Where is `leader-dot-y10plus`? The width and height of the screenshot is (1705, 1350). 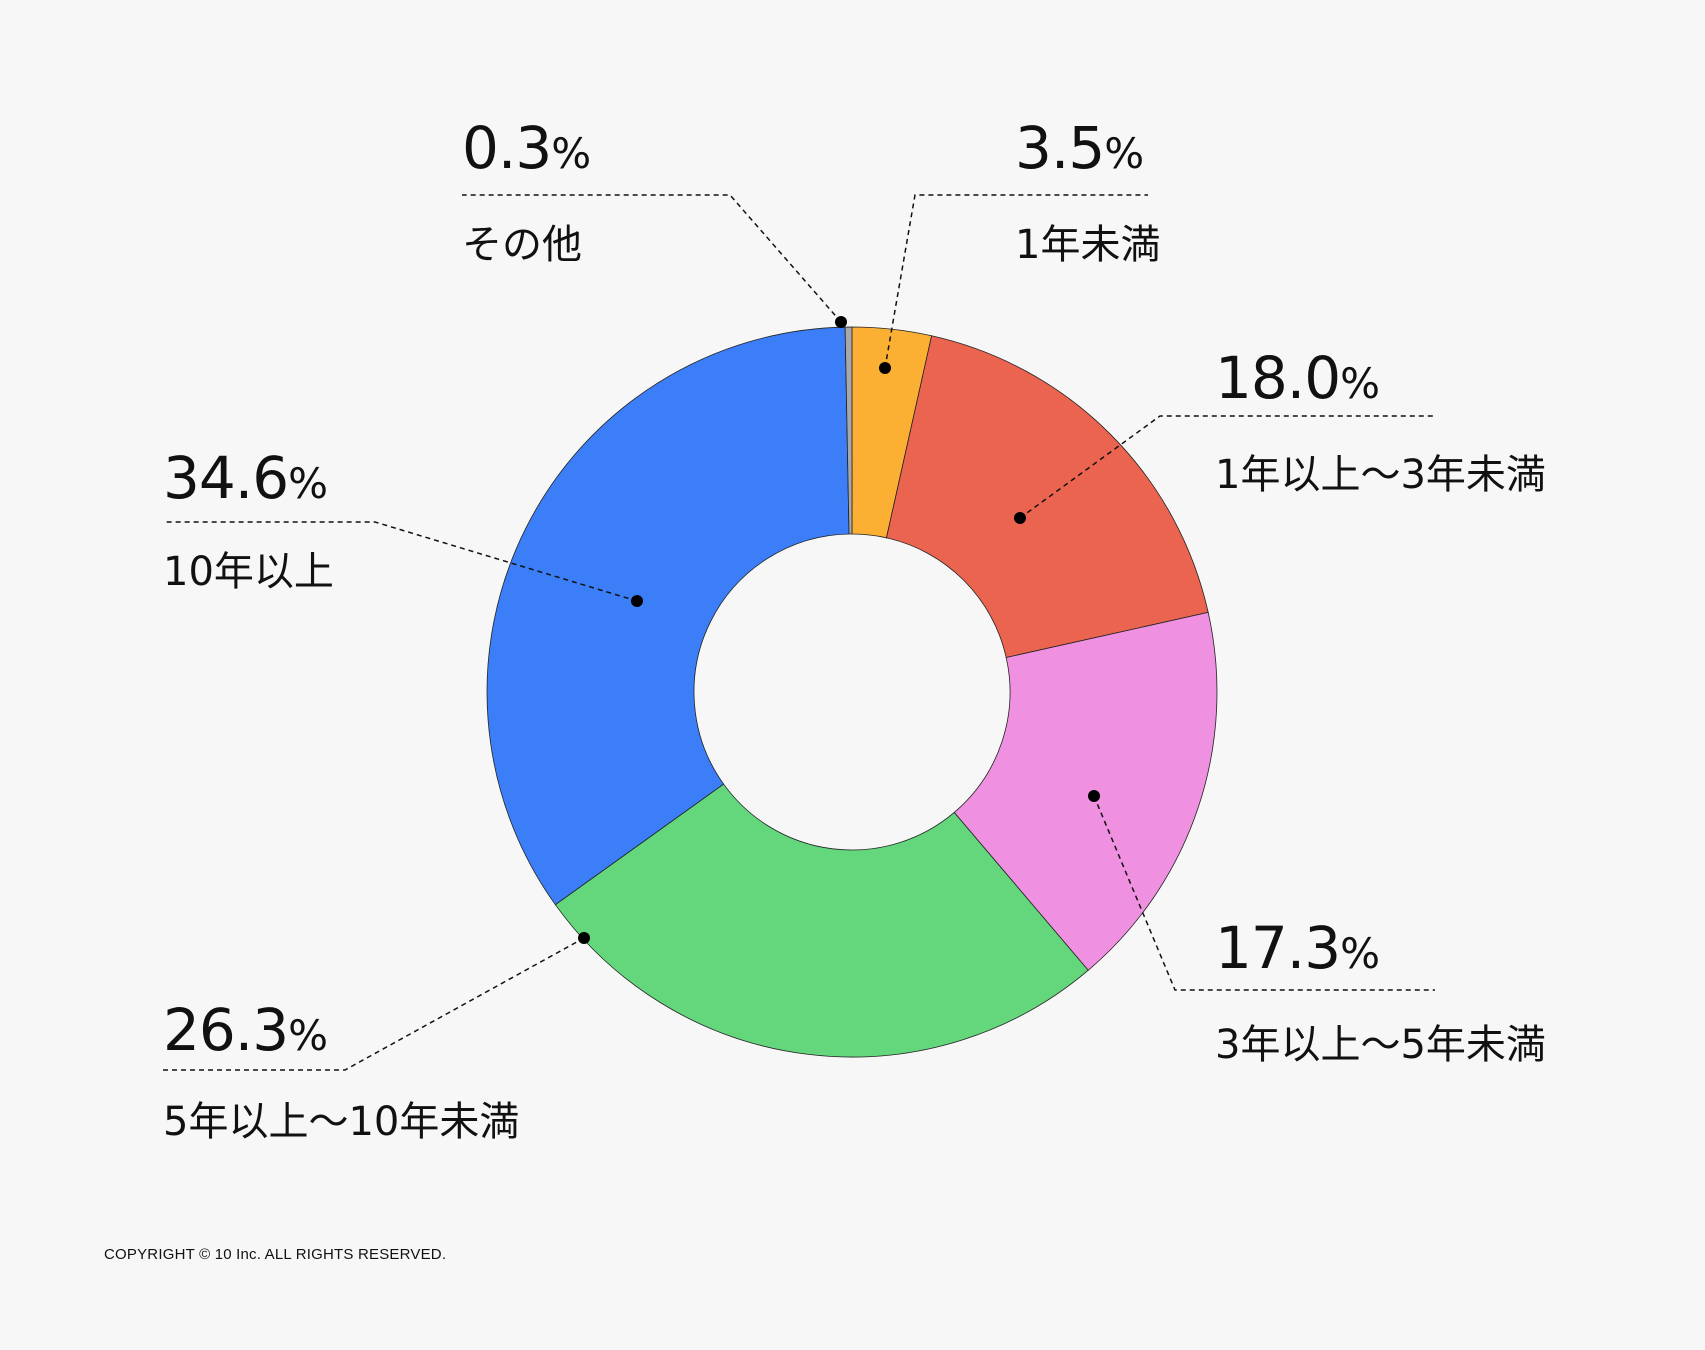
leader-dot-y10plus is located at coordinates (637, 601).